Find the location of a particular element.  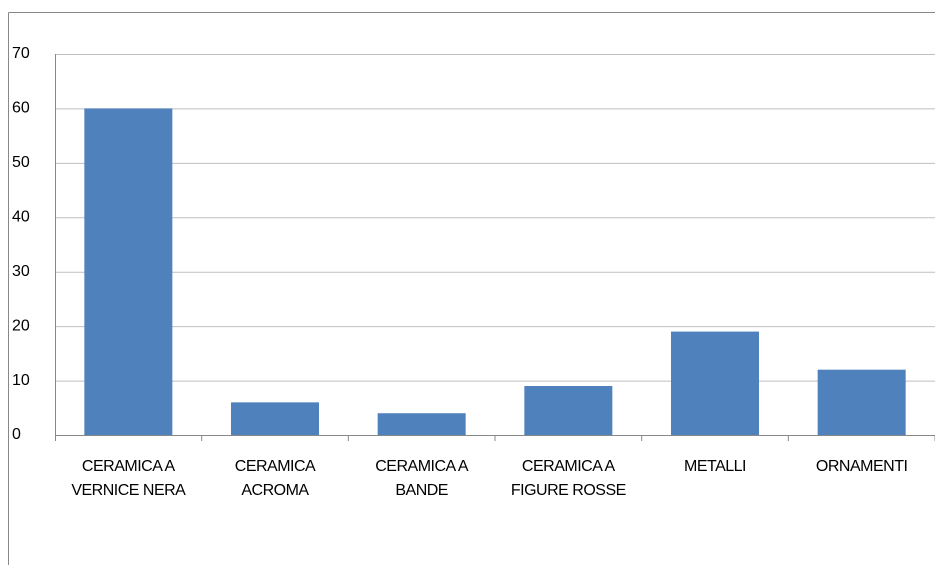

x-tick-label: METALLI is located at coordinates (715, 466).